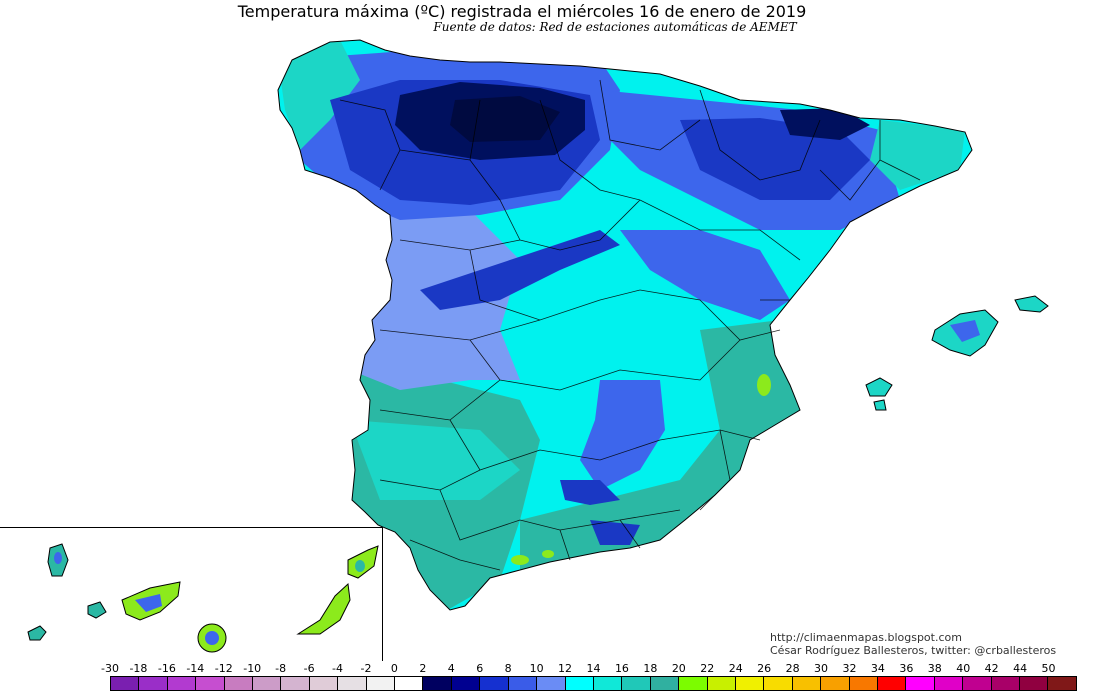  Describe the element at coordinates (764, 668) in the screenshot. I see `legend-tick-label: 26` at that location.